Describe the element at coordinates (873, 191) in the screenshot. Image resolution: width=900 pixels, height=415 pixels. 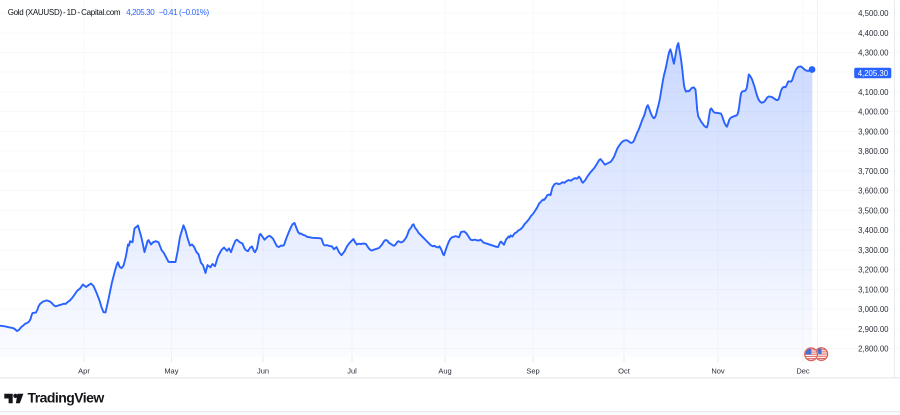
I see `svg-text: 3,600.00` at that location.